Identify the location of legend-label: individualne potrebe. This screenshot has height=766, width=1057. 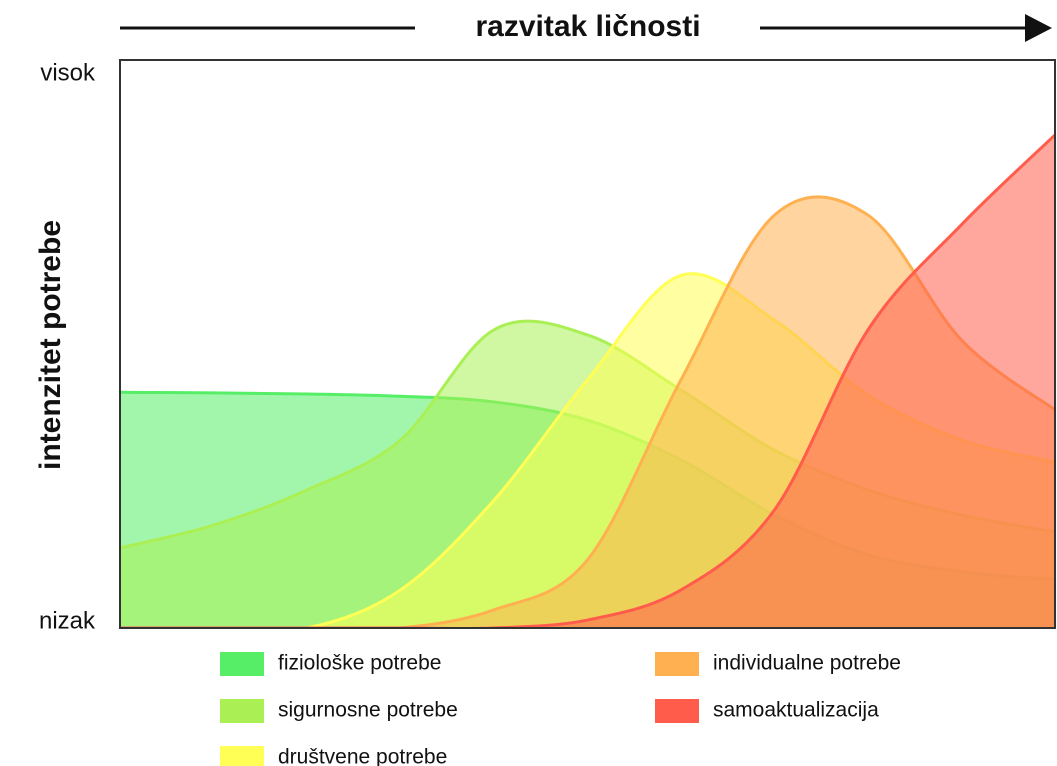
(807, 663).